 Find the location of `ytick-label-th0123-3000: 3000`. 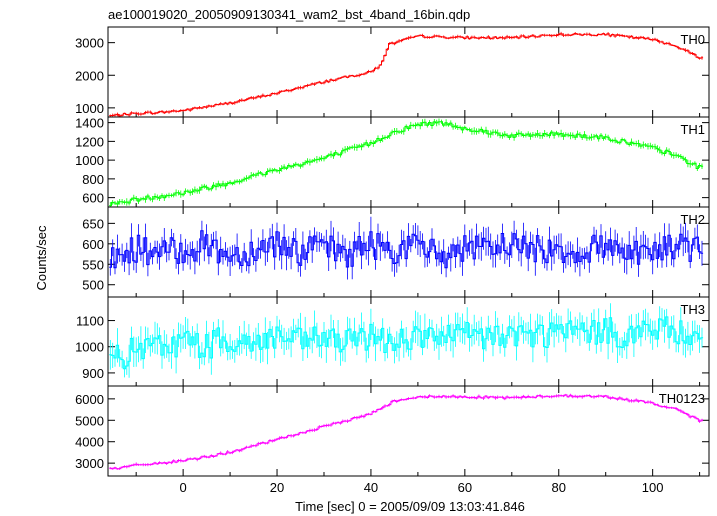

ytick-label-th0123-3000: 3000 is located at coordinates (89, 463).